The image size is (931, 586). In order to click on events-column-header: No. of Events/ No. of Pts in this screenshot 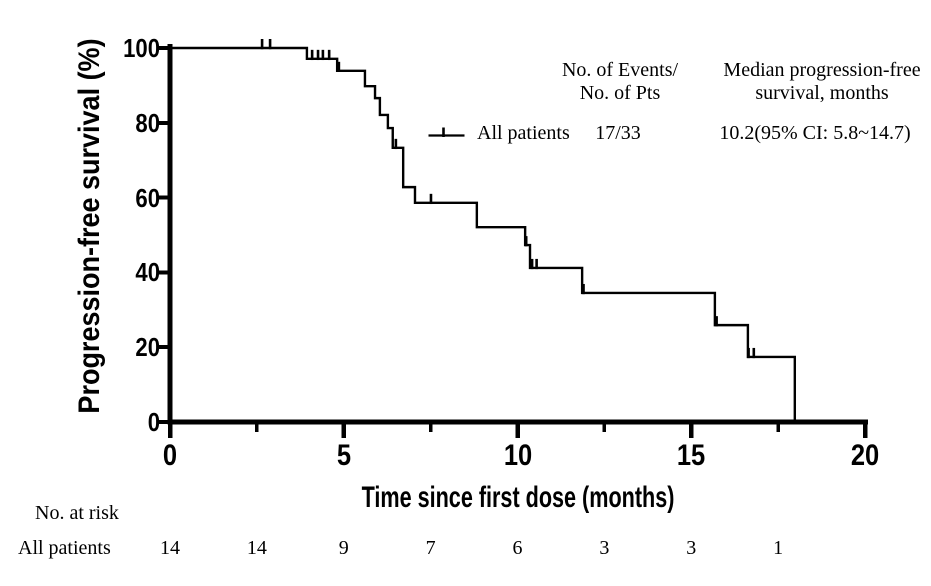, I will do `click(620, 82)`.